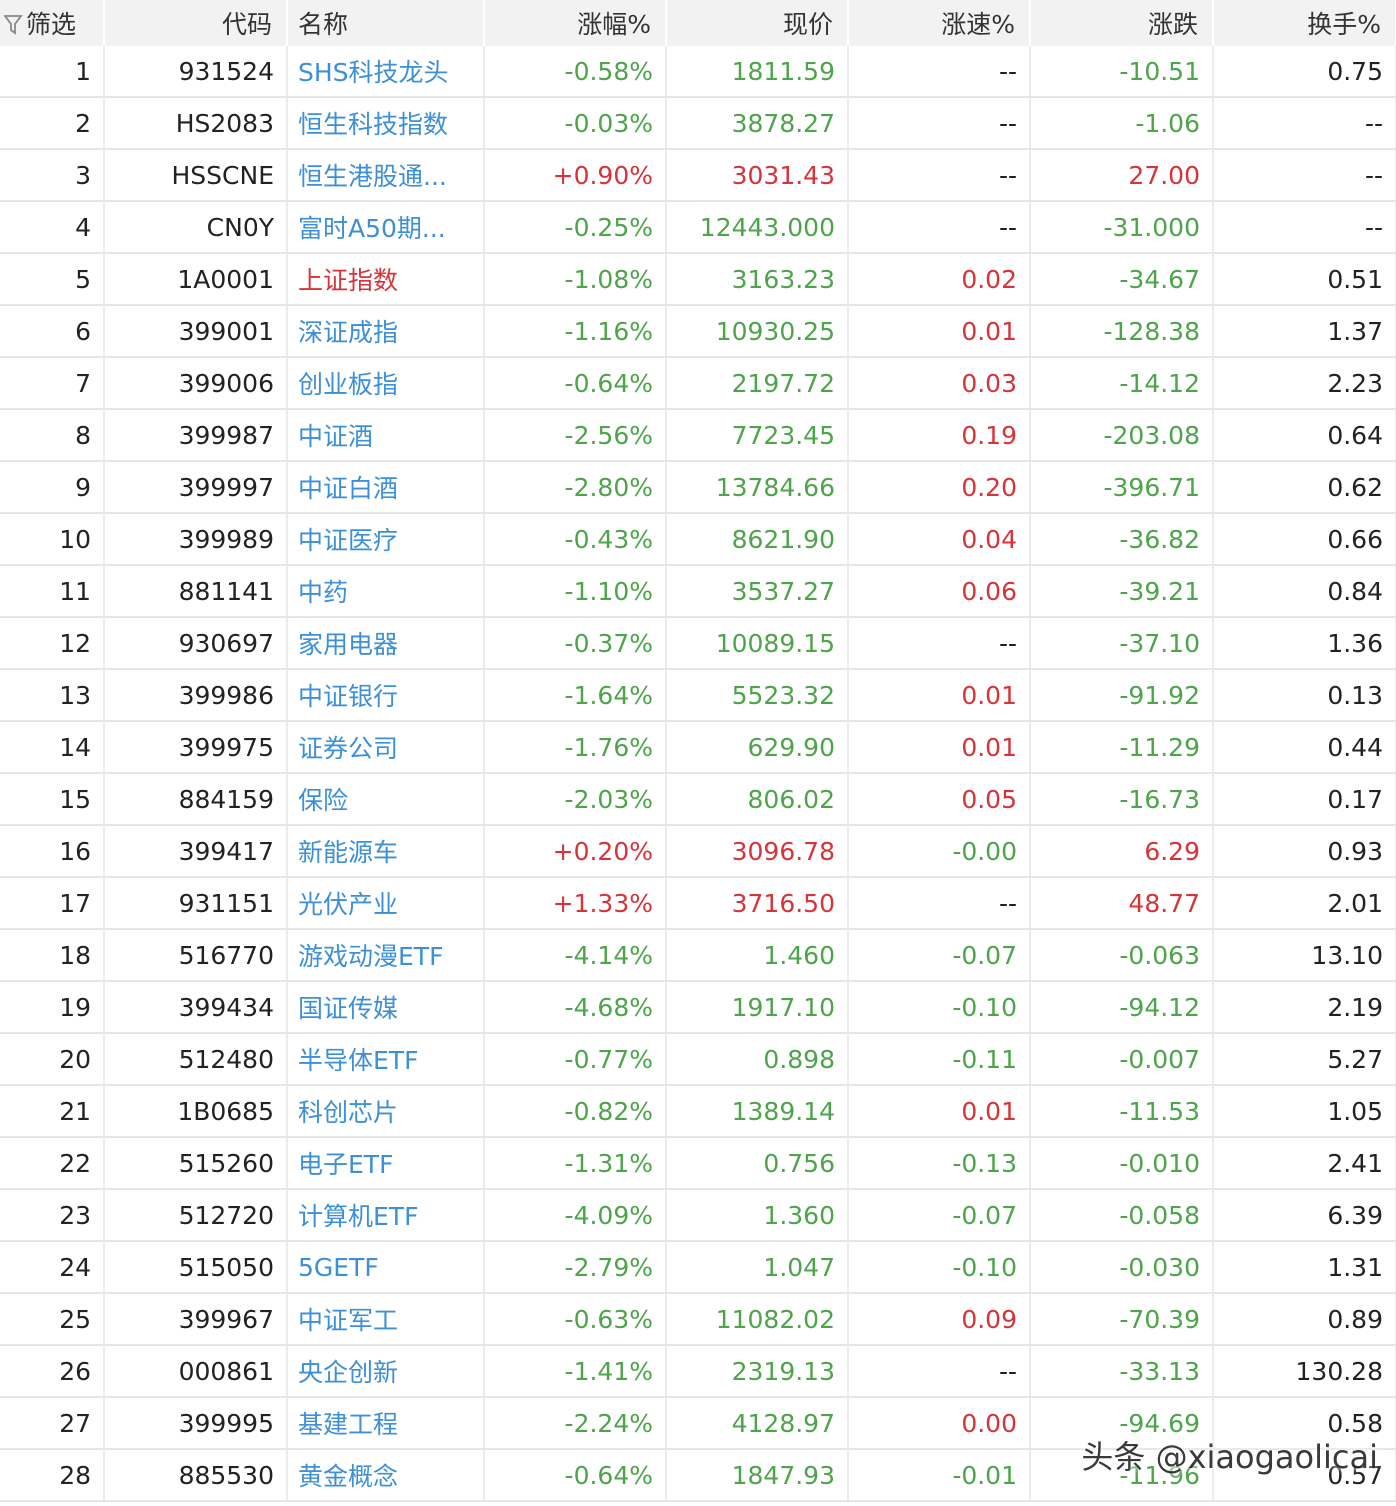 This screenshot has height=1506, width=1396. I want to click on price: 806.02, so click(757, 799).